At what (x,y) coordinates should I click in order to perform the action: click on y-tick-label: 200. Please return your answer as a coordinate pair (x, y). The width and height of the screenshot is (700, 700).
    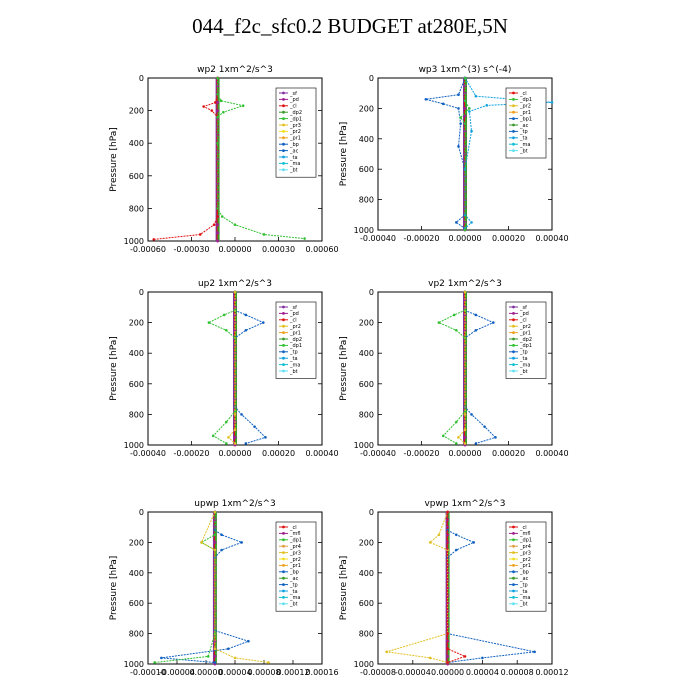
    Looking at the image, I should click on (366, 108).